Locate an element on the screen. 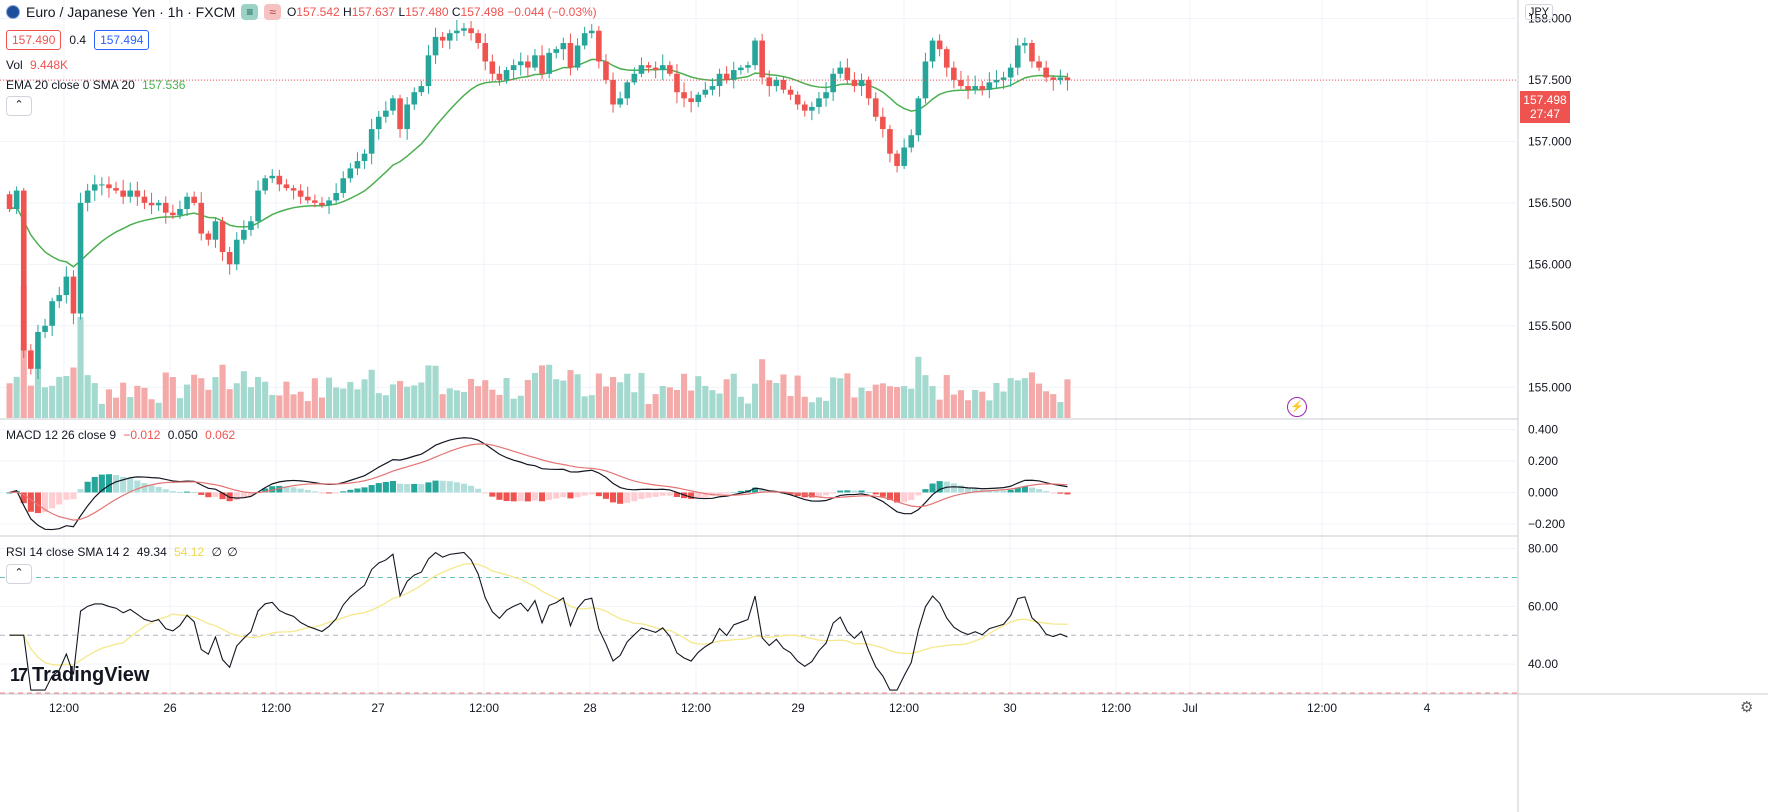  bid-ask-row: 157.490 0.4 157.494 is located at coordinates (78, 40).